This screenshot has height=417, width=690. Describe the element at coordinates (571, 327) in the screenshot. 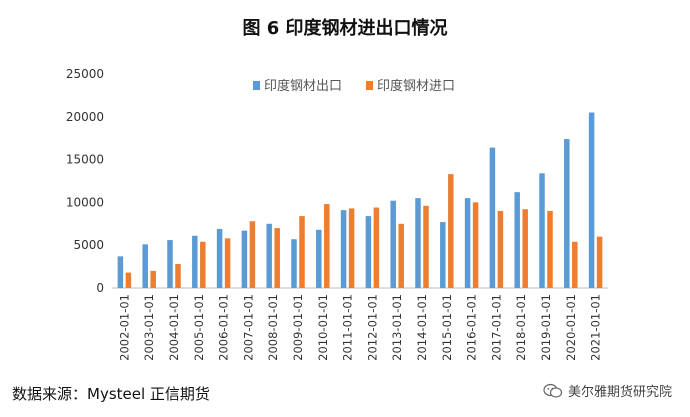

I see `x-tick-label: 2020-01-01` at that location.